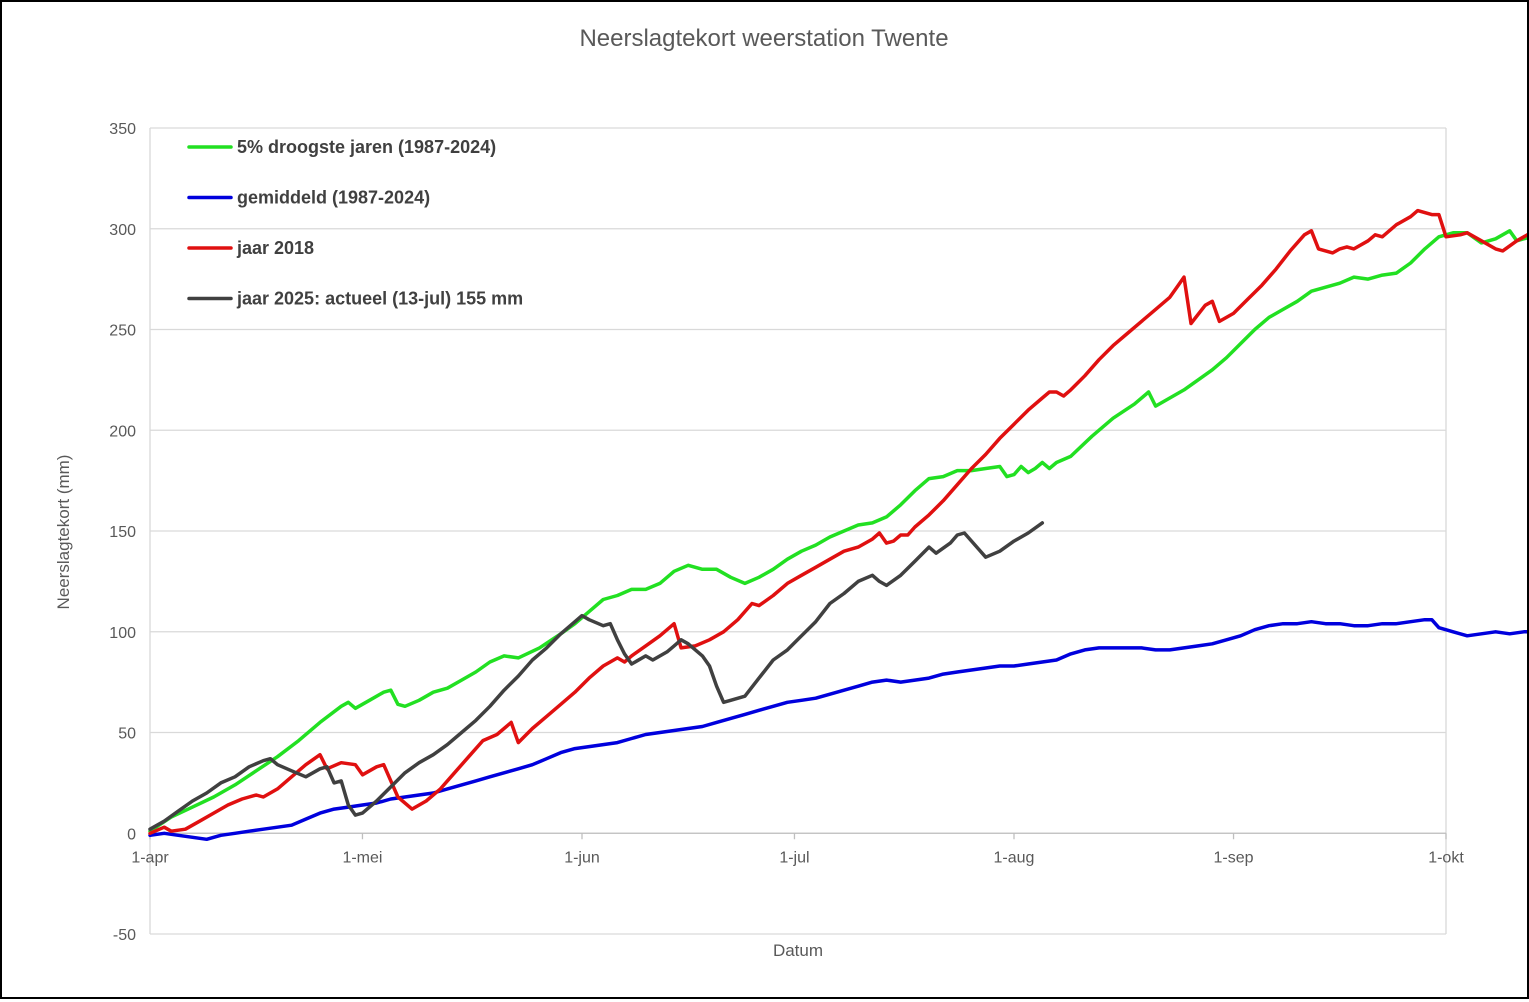 The width and height of the screenshot is (1529, 1002). Describe the element at coordinates (1014, 857) in the screenshot. I see `x-tick-label: 1-aug` at that location.